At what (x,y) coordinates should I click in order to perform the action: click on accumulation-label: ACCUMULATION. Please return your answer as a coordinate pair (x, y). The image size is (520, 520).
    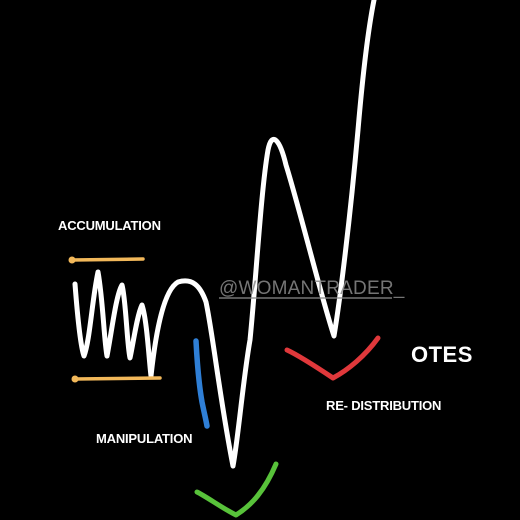
    Looking at the image, I should click on (109, 225).